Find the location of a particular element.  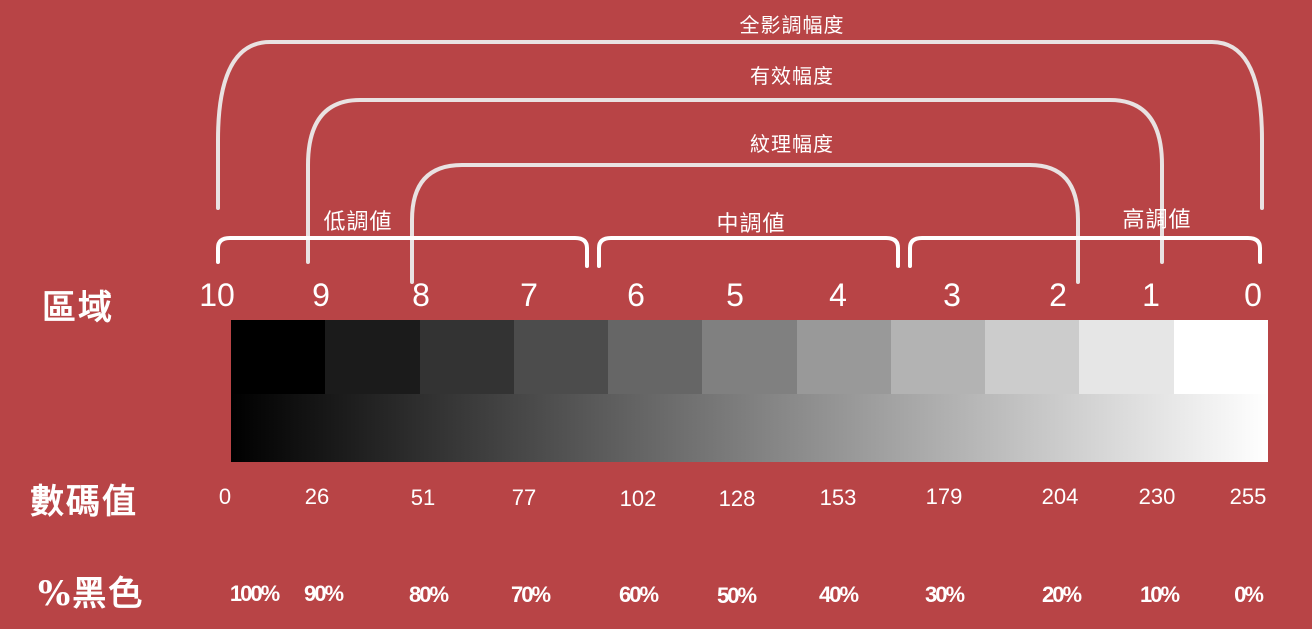

black-percent: 30% is located at coordinates (944, 594).